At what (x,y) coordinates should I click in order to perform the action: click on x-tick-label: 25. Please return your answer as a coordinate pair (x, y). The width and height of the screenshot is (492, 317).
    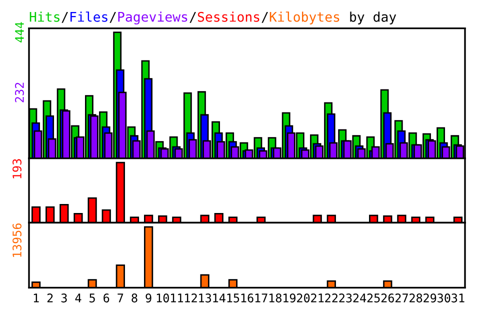
    Looking at the image, I should click on (373, 298).